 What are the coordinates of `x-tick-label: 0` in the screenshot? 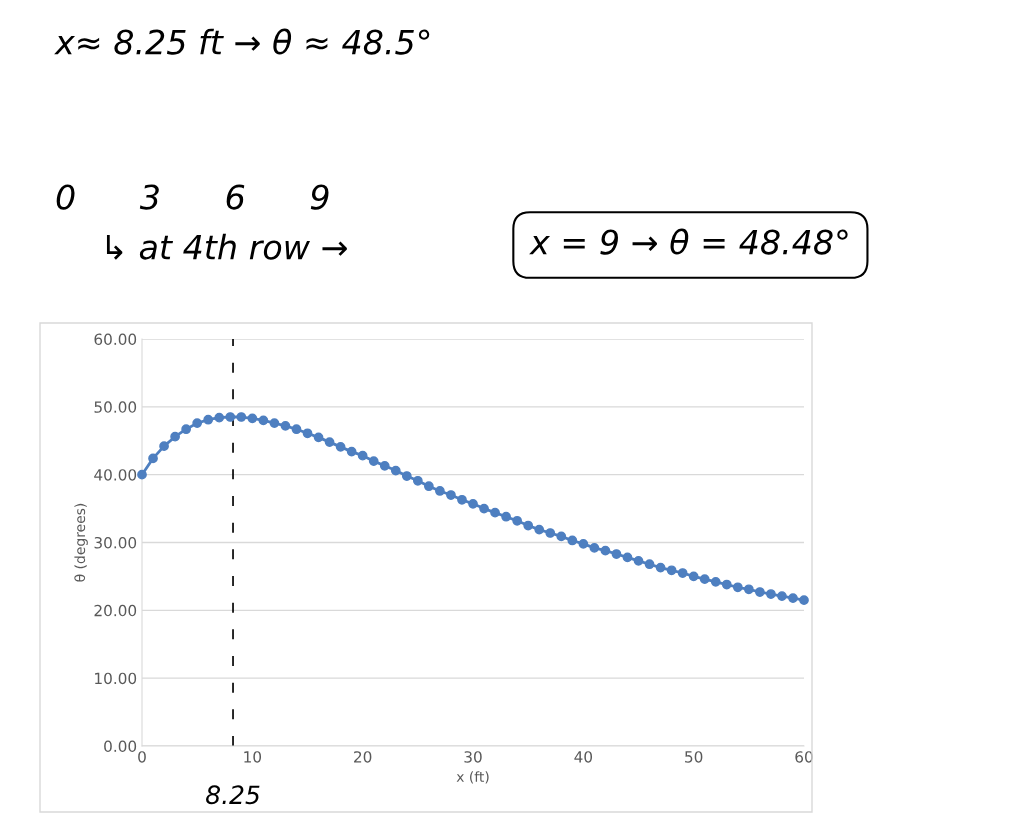 It's located at (142, 757).